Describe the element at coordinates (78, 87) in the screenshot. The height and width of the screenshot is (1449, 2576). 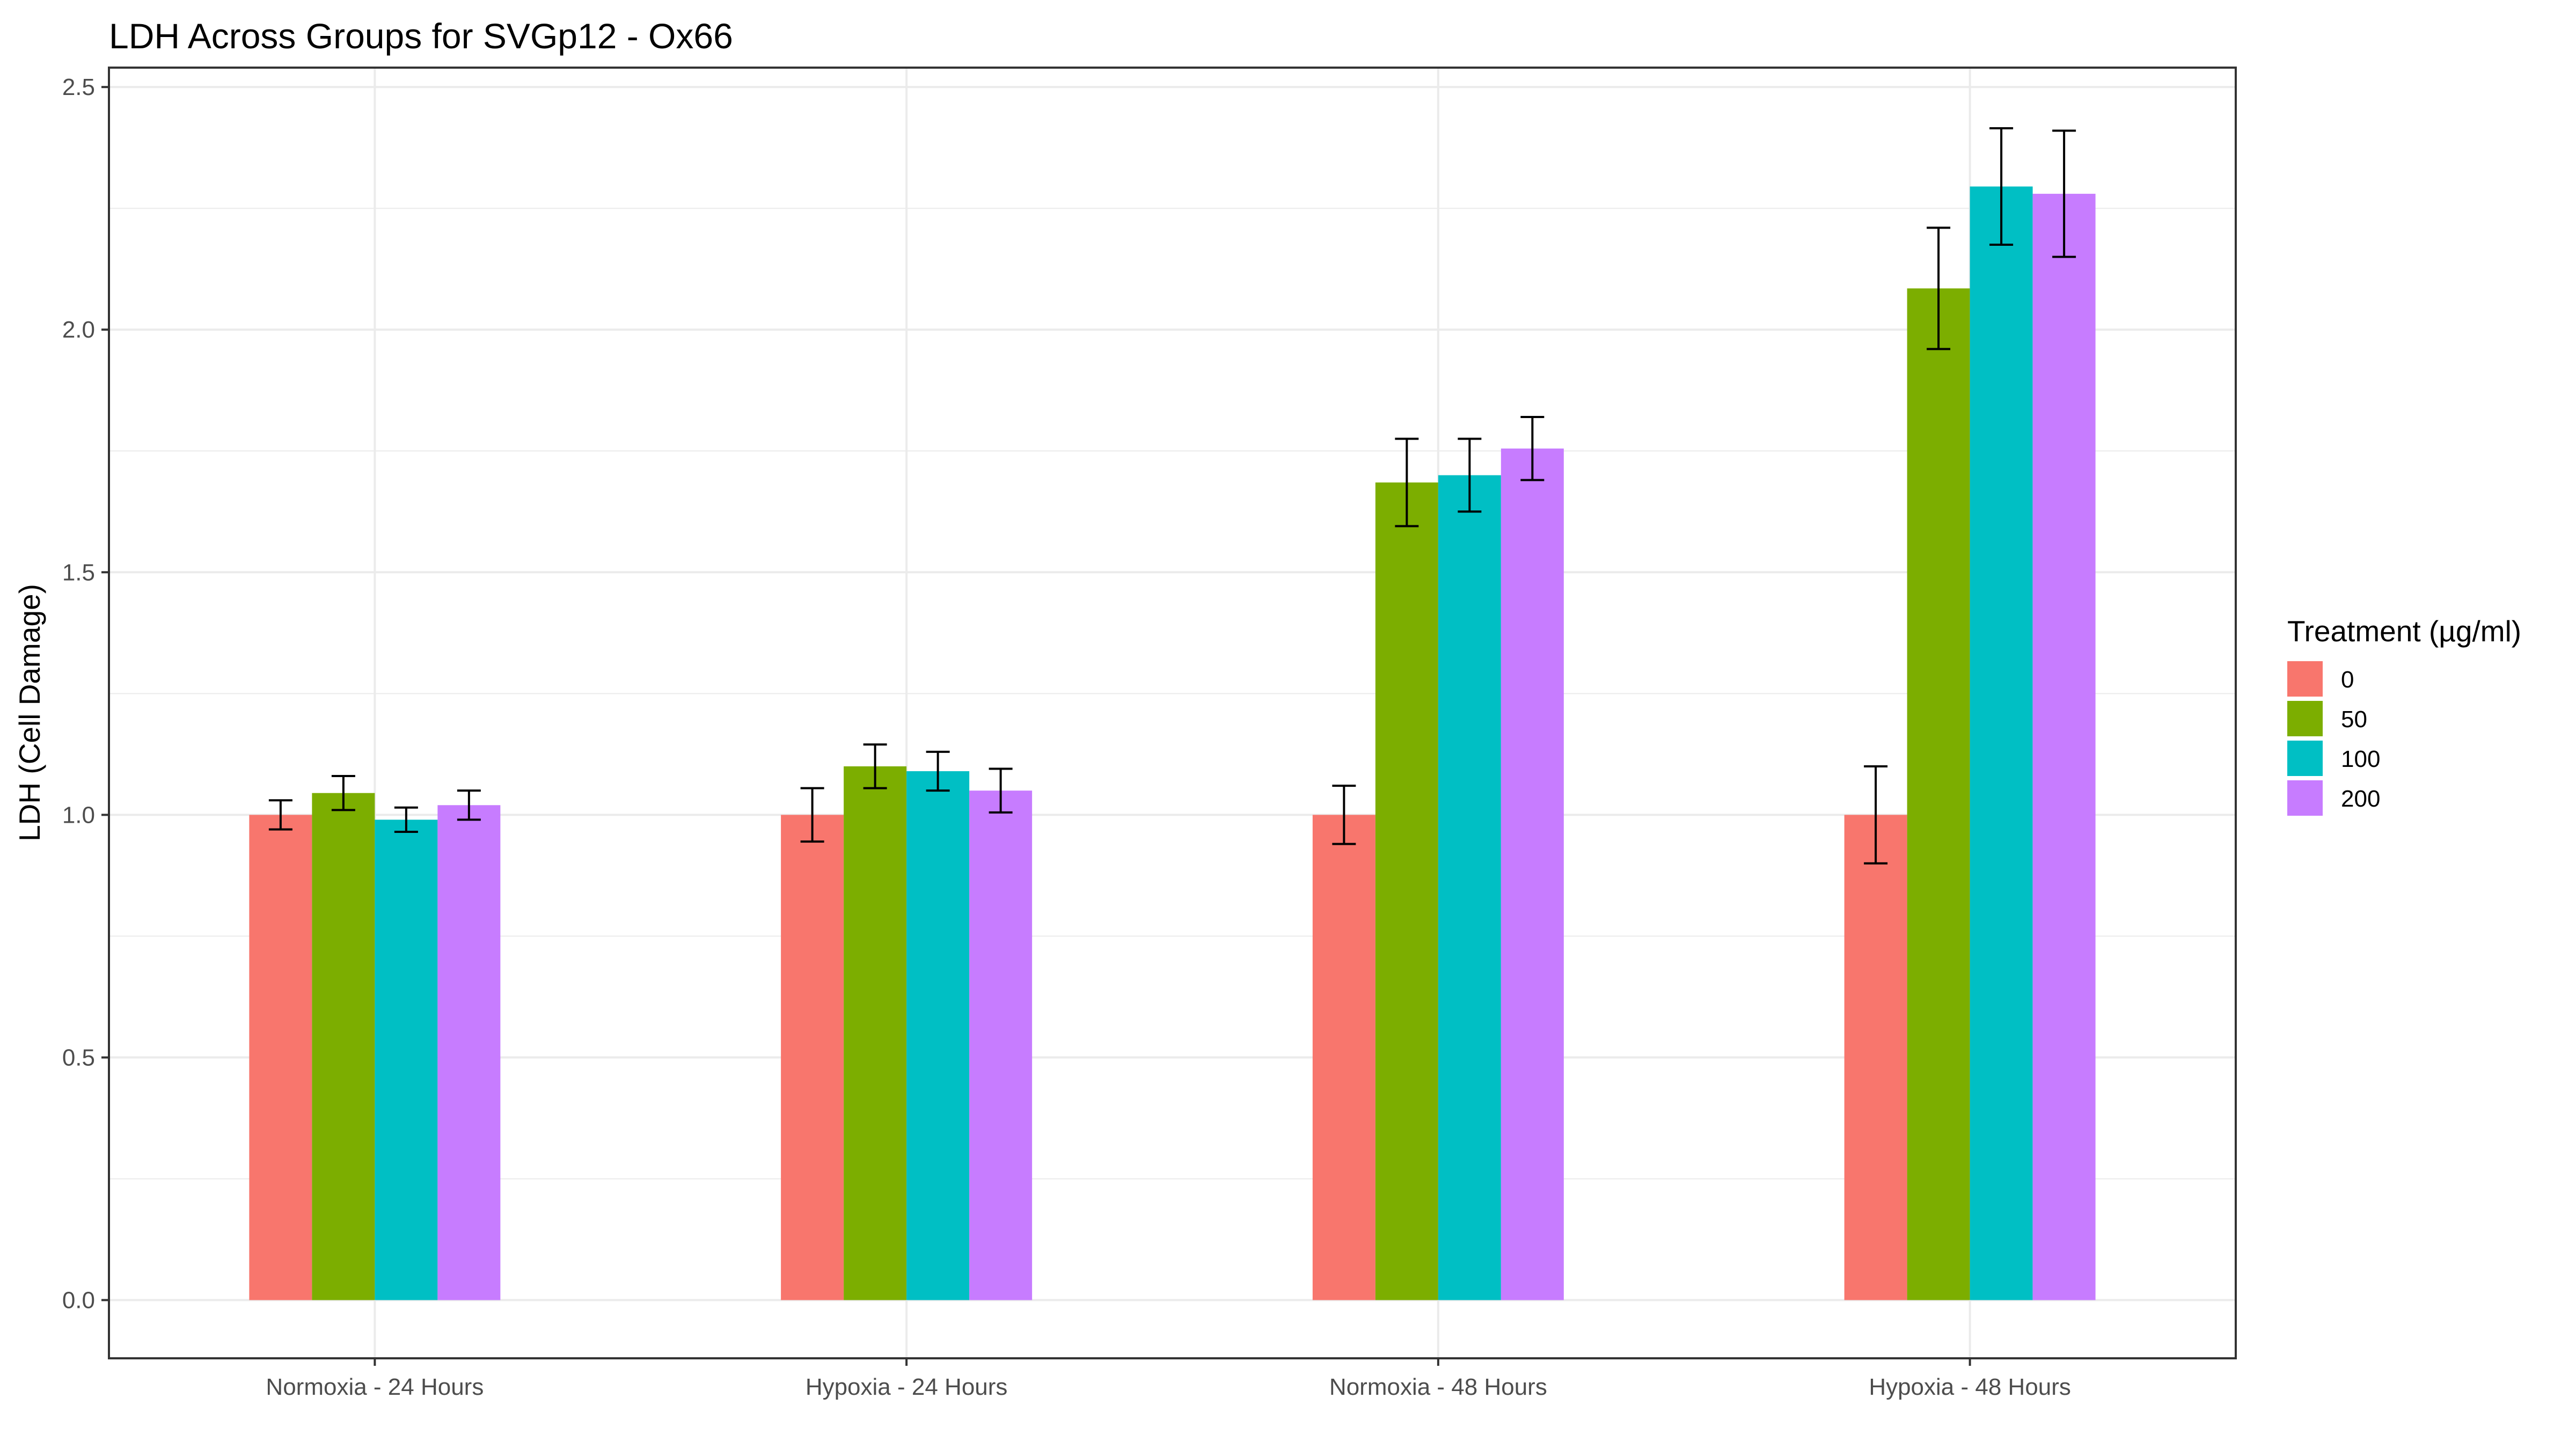
I see `y-tick-label: 2.5` at that location.